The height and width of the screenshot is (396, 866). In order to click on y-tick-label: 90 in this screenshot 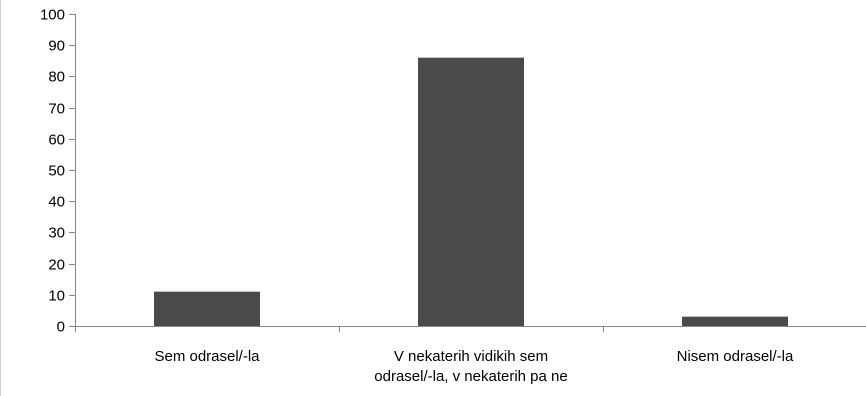, I will do `click(56, 46)`.